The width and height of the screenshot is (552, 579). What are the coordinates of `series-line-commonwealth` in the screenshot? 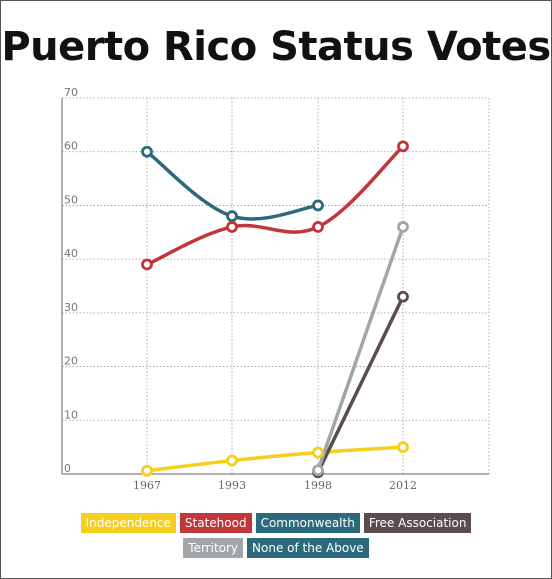 It's located at (232, 185).